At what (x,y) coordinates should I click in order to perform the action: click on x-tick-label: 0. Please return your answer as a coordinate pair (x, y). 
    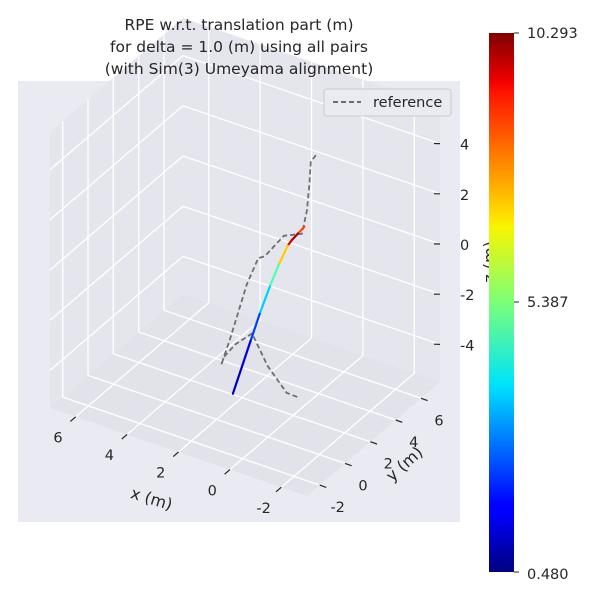
    Looking at the image, I should click on (212, 491).